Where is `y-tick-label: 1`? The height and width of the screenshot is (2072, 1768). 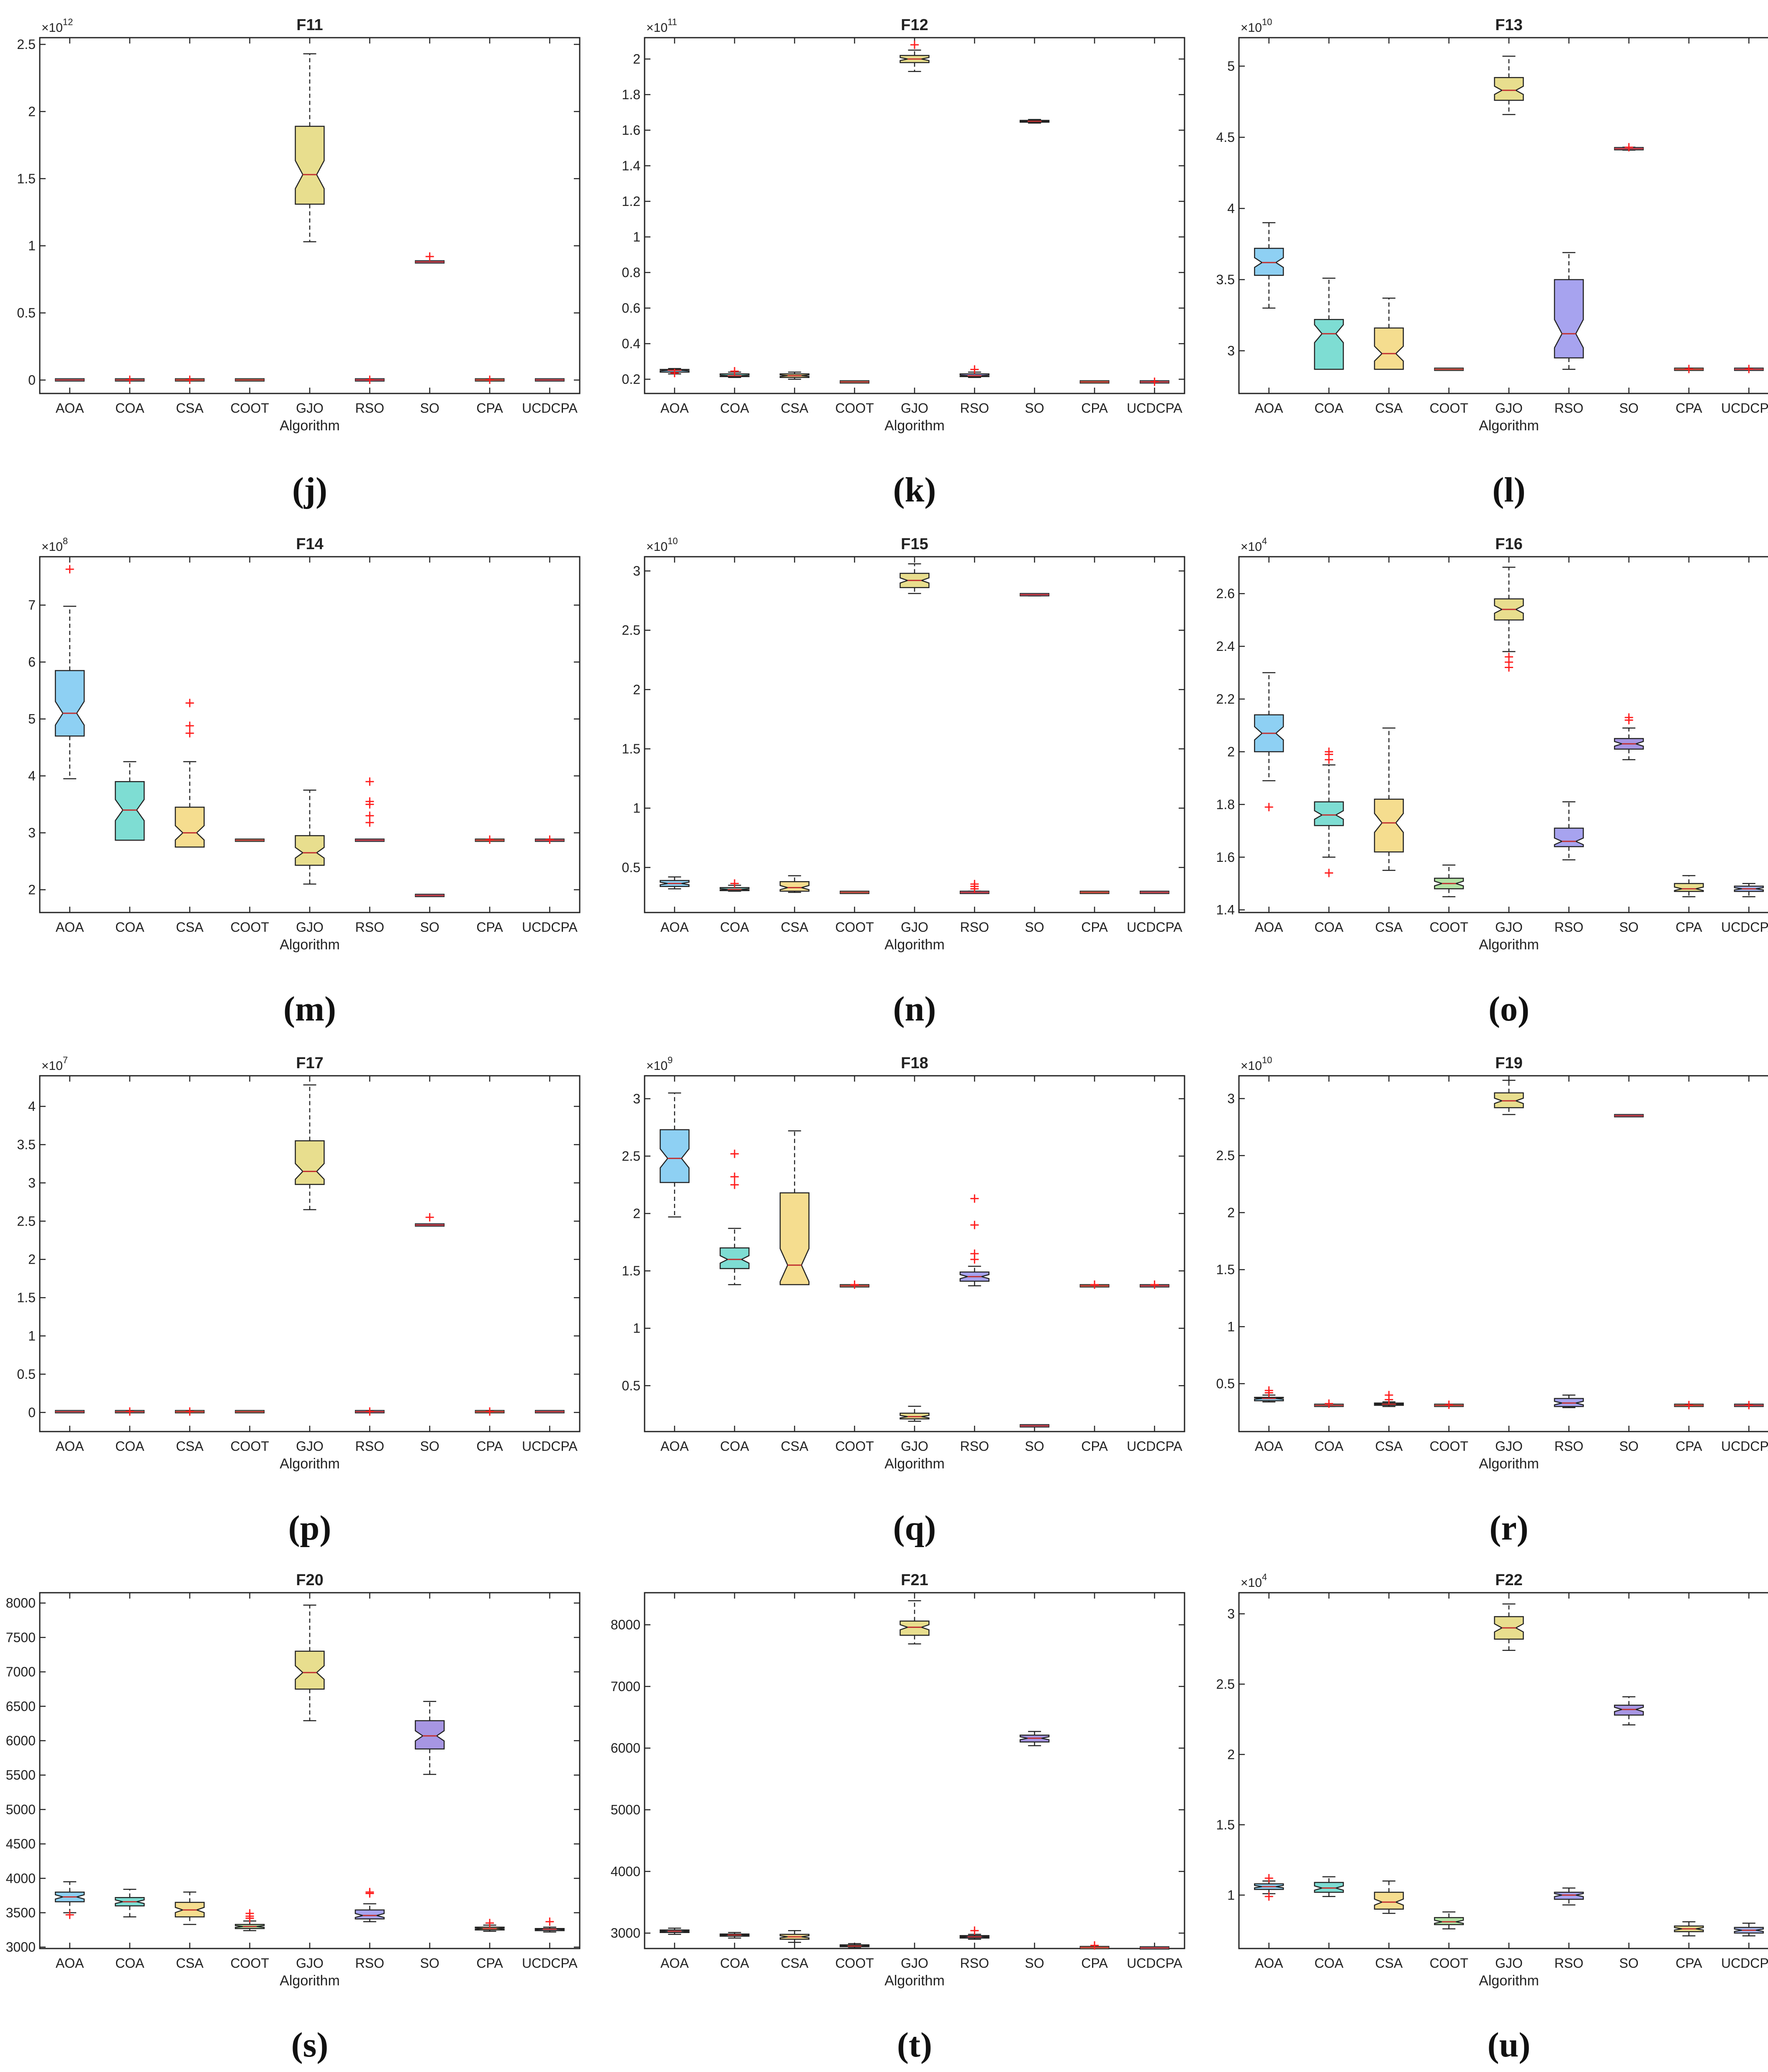 y-tick-label: 1 is located at coordinates (32, 245).